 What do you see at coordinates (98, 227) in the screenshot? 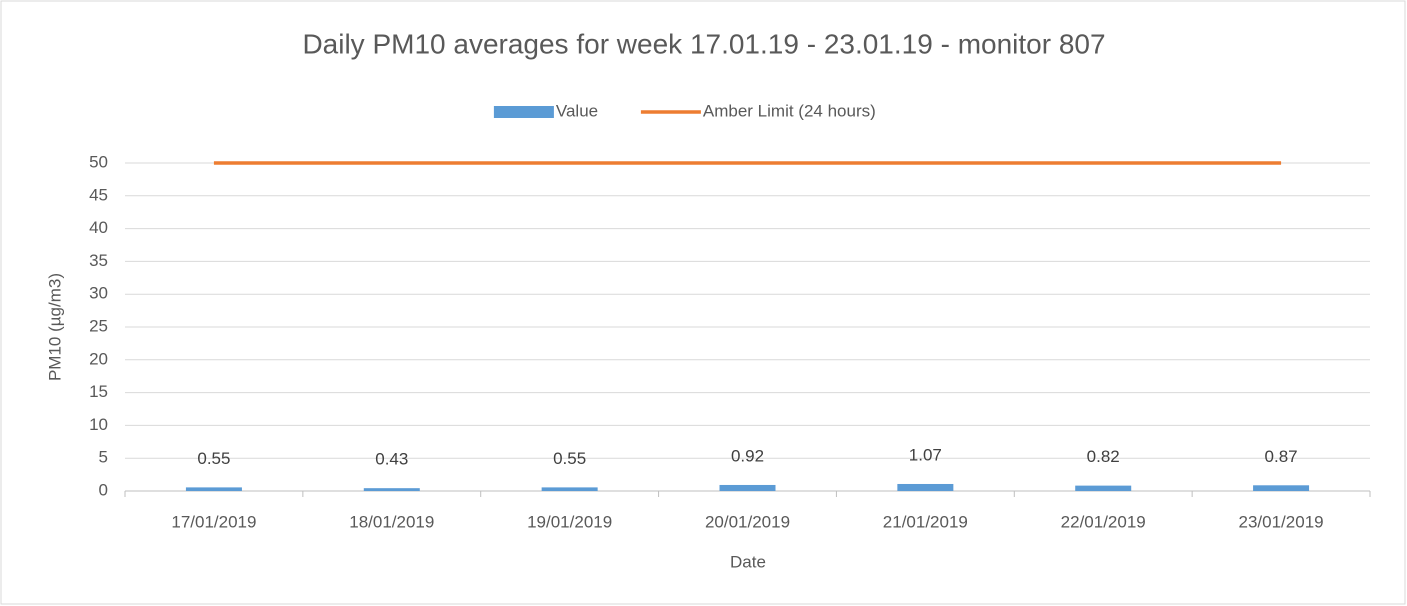
I see `y-tick-label: 40` at bounding box center [98, 227].